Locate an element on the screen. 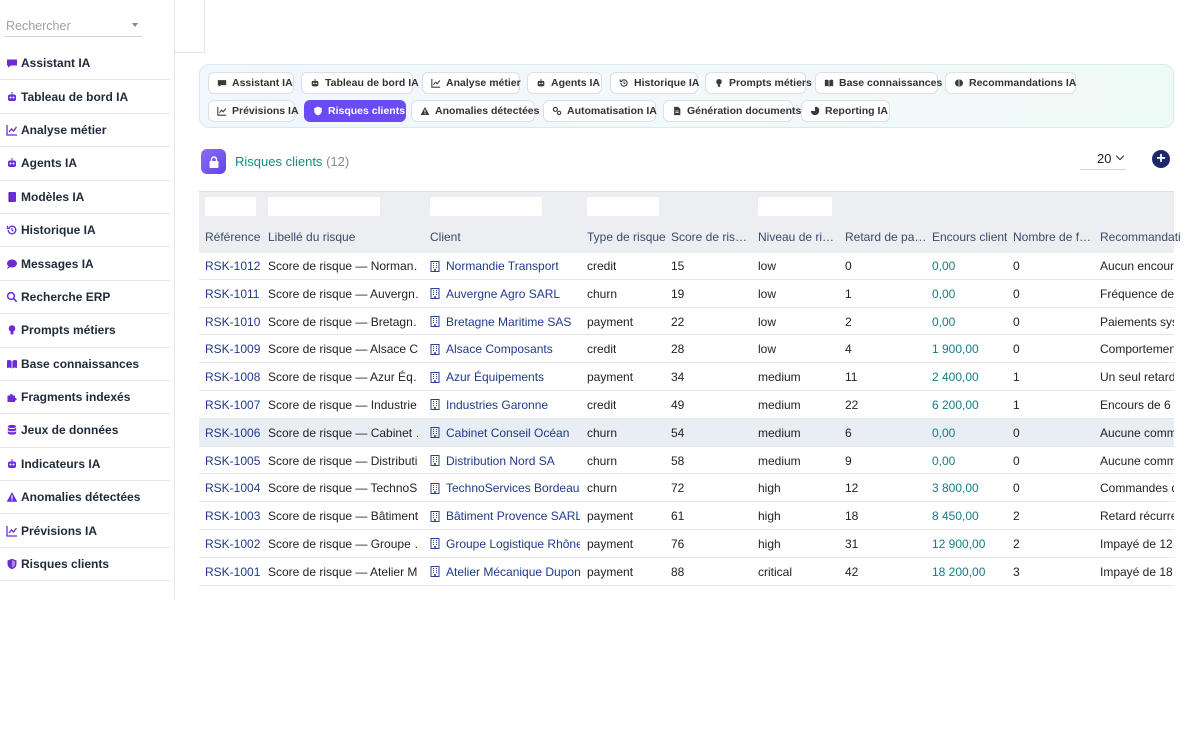 The width and height of the screenshot is (1200, 743). cell-delay: 0 is located at coordinates (848, 266).